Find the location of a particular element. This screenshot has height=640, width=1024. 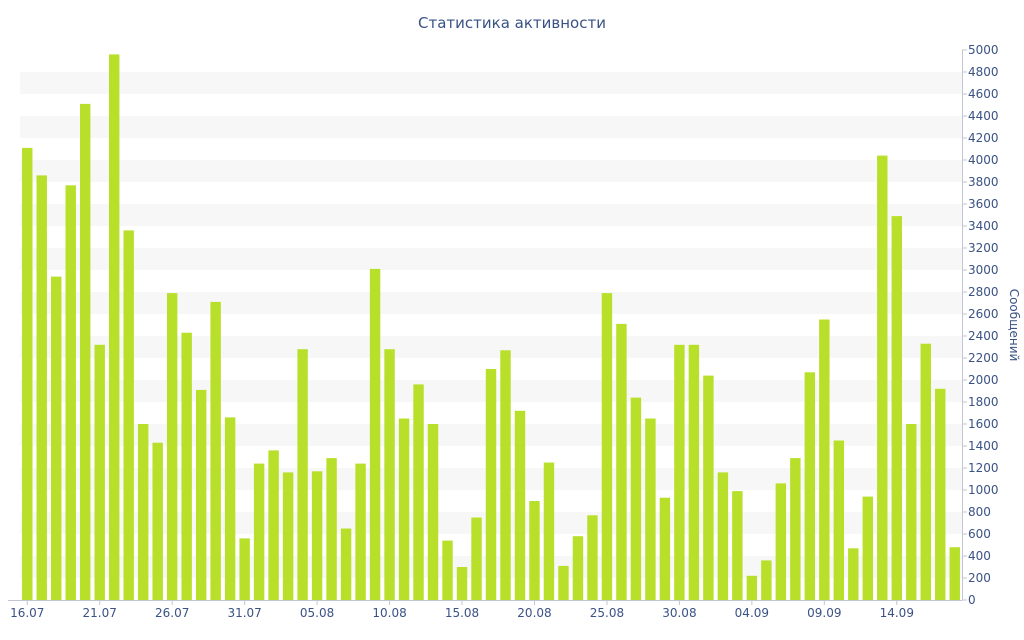

bar-09.08 is located at coordinates (375, 434).